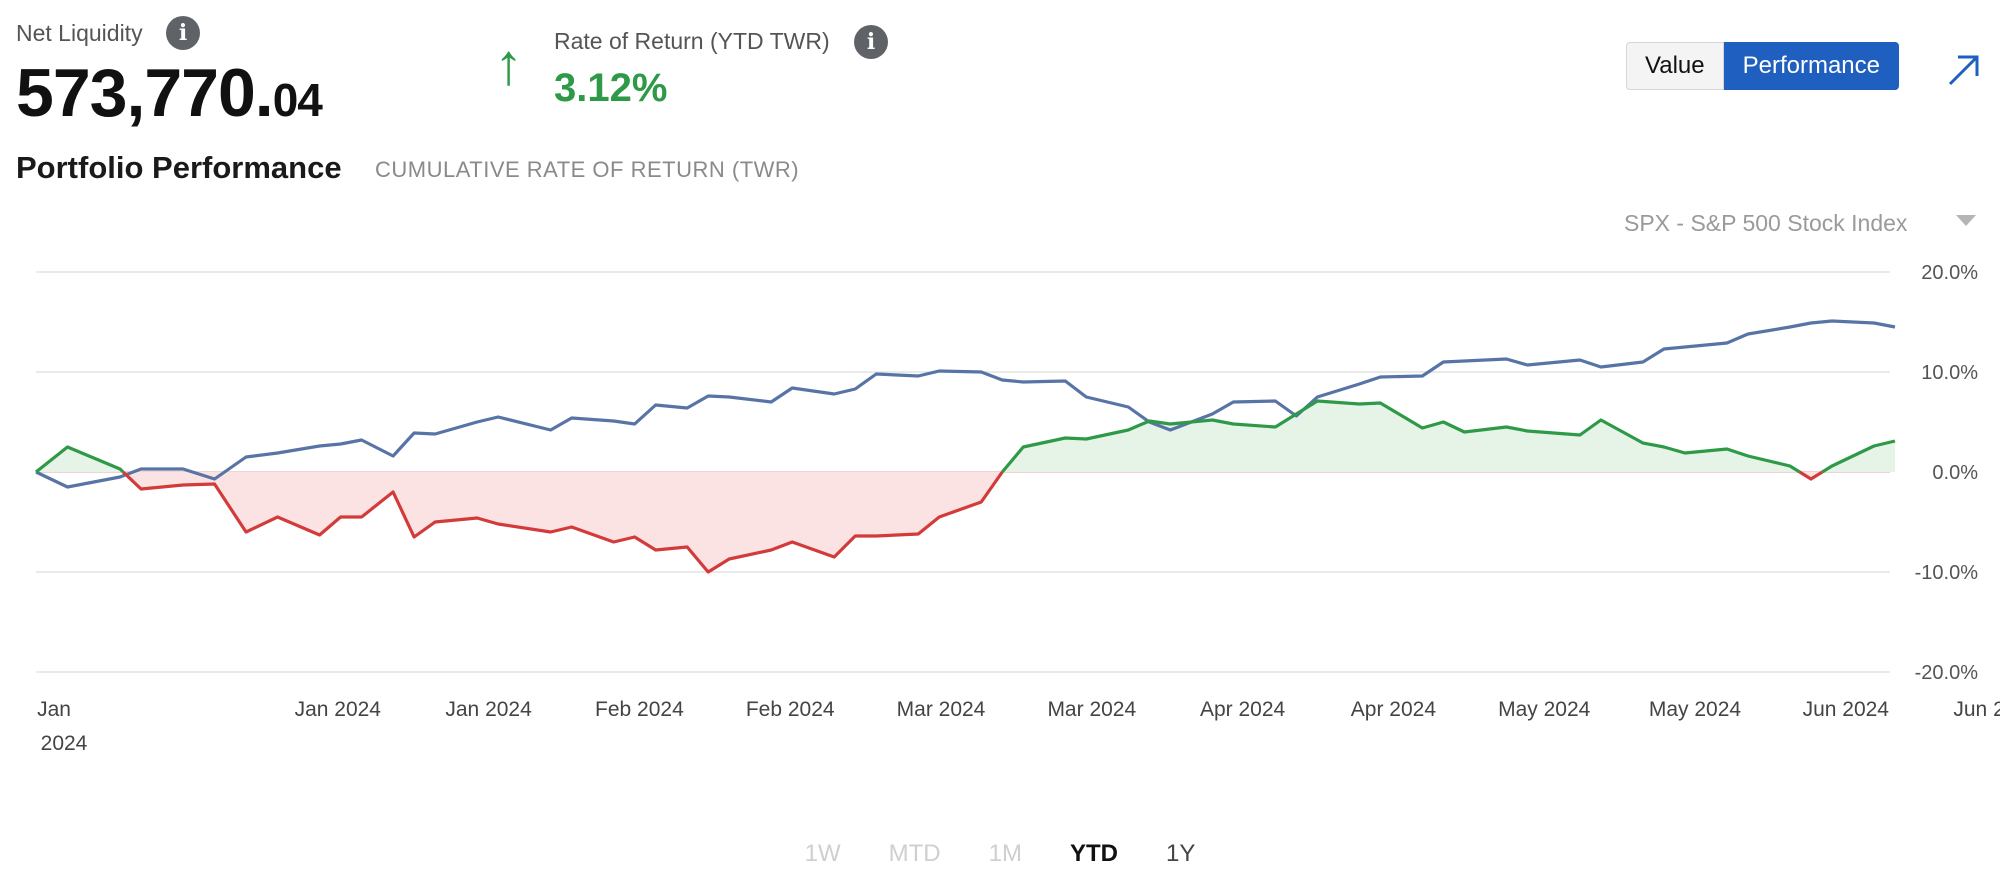 The image size is (2000, 888). What do you see at coordinates (1675, 66) in the screenshot?
I see `value-button: Value` at bounding box center [1675, 66].